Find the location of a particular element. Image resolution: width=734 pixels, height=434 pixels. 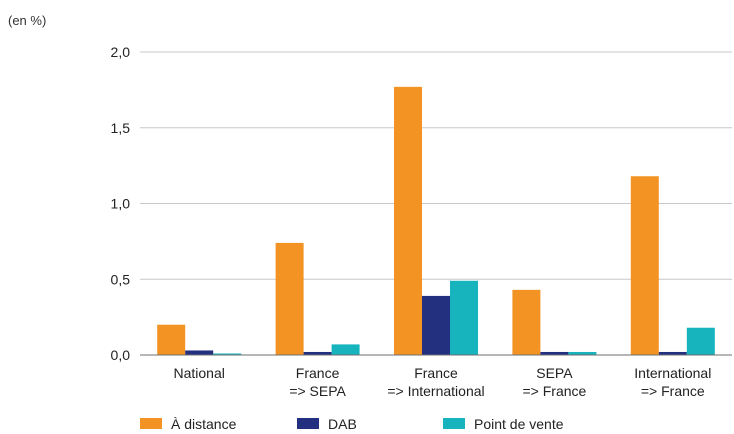

y-tick-label: 1,0 is located at coordinates (121, 204).